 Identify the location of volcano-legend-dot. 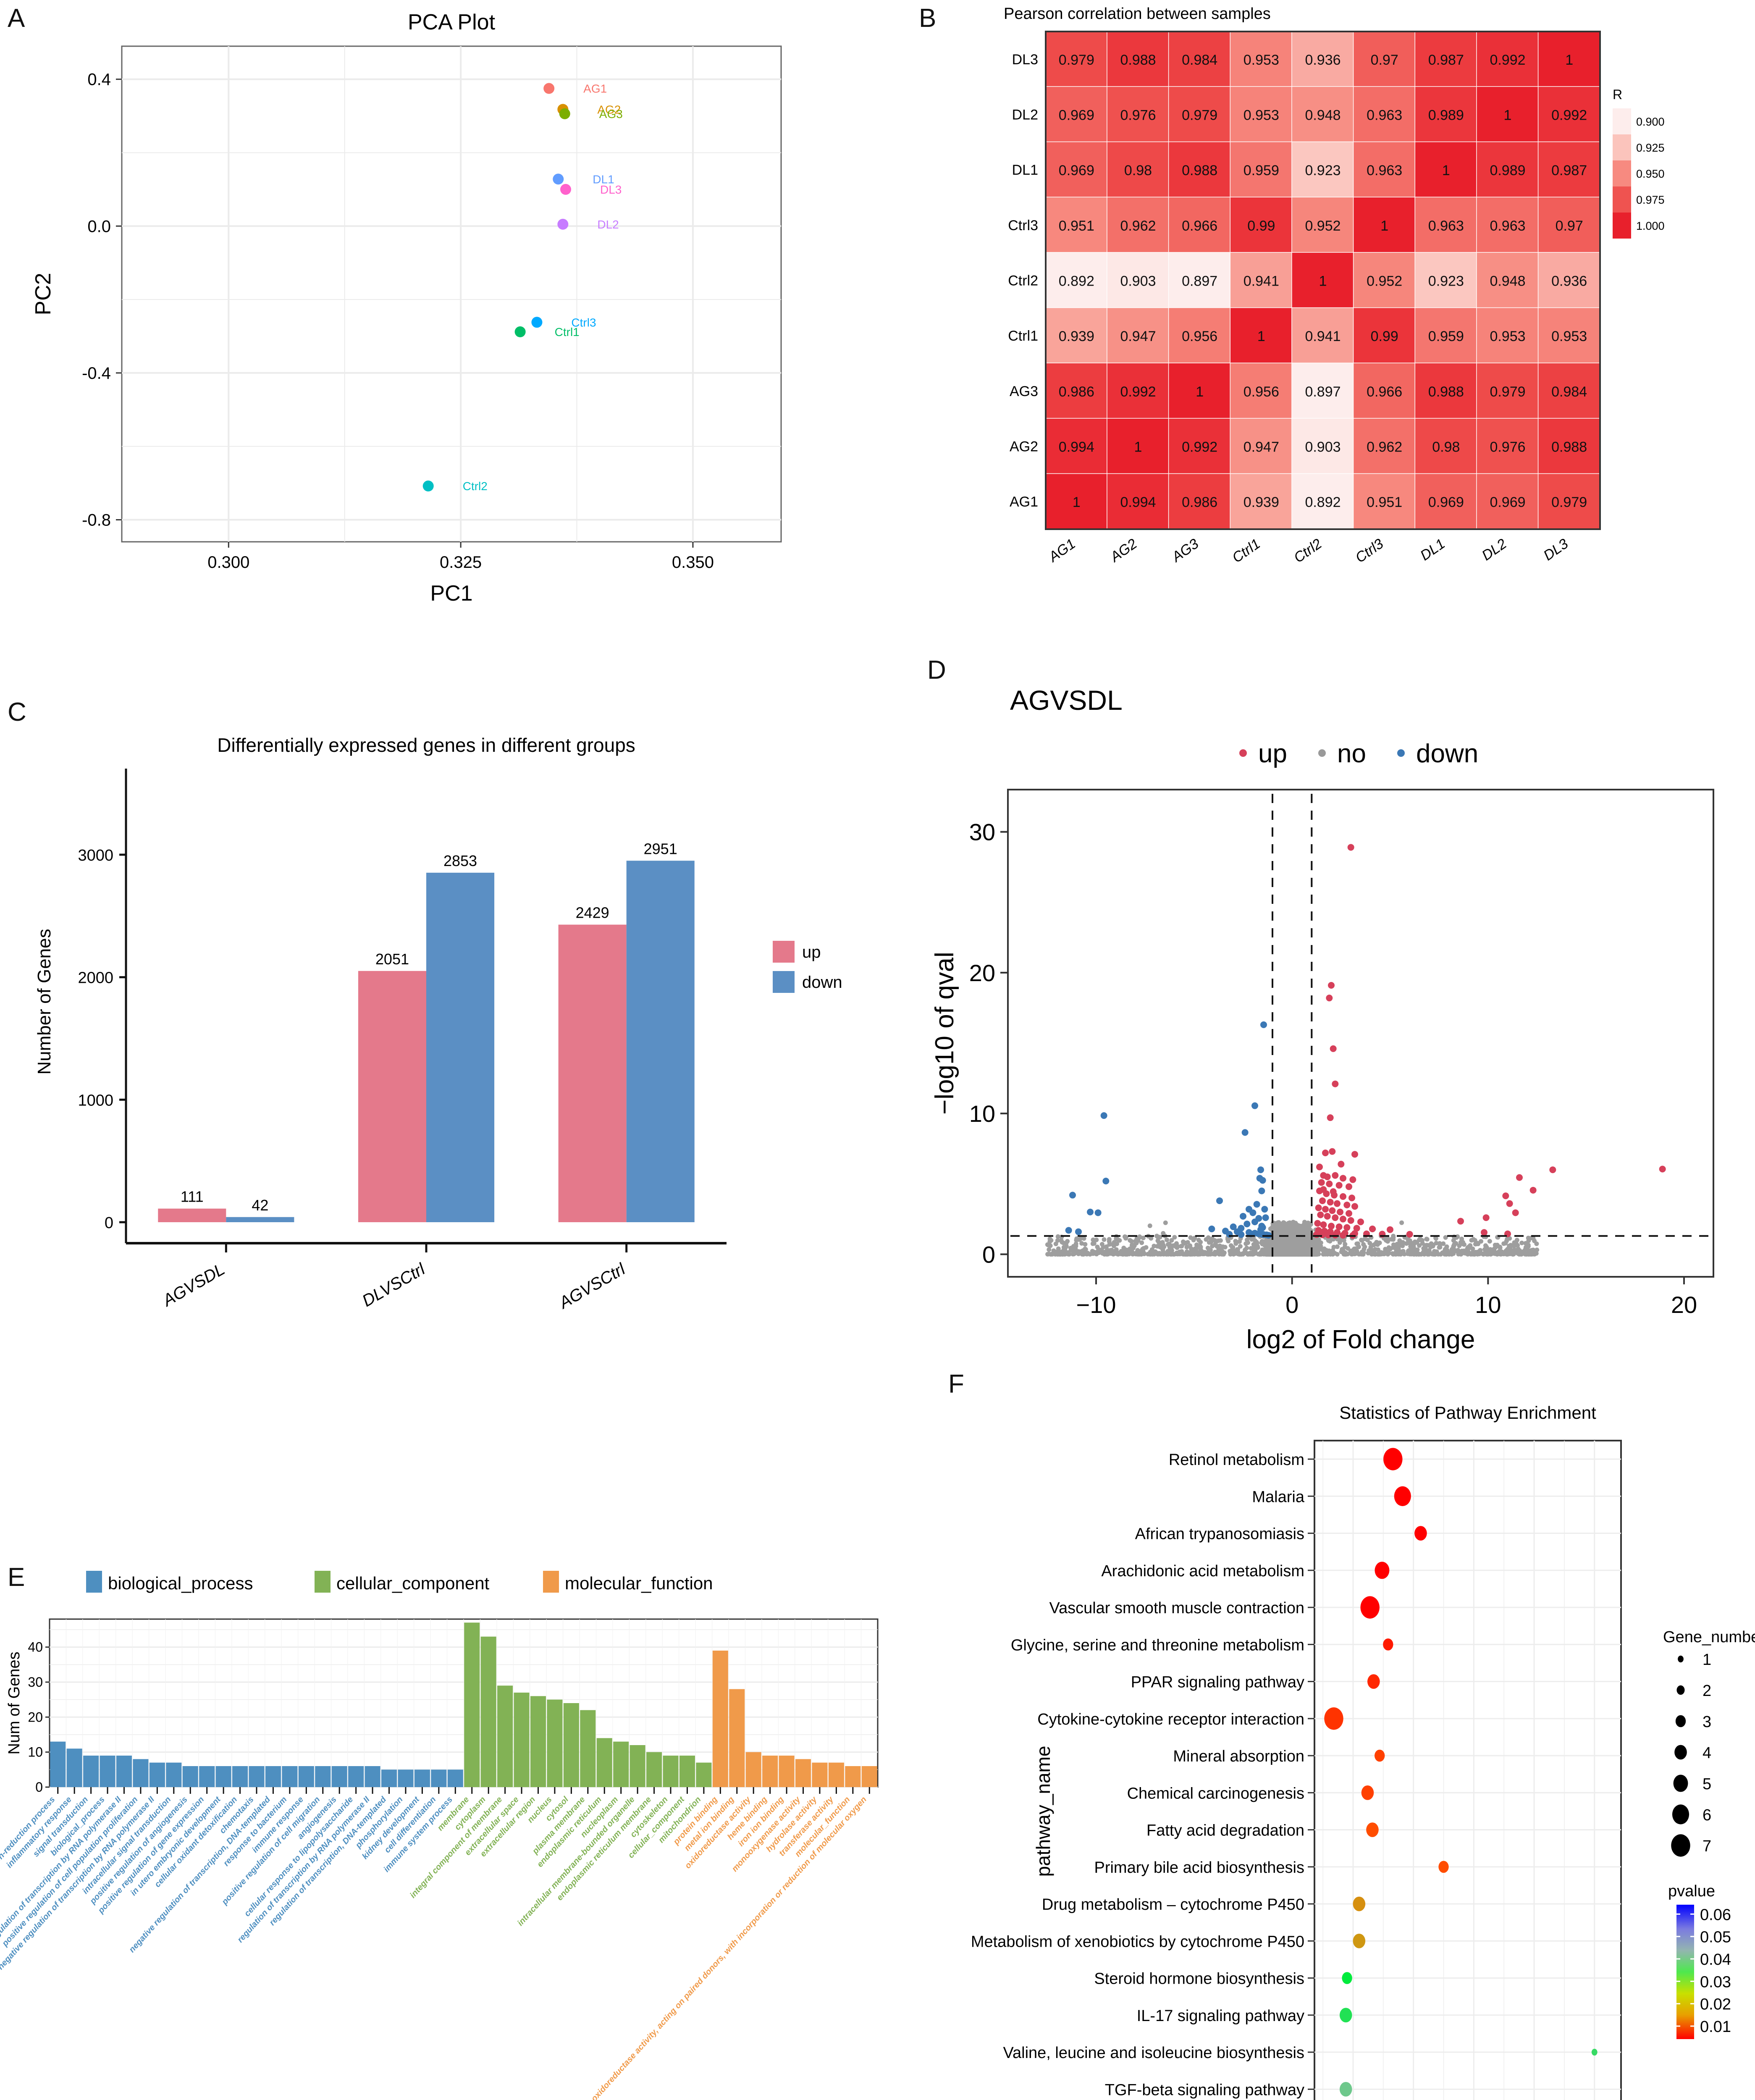
(1322, 753).